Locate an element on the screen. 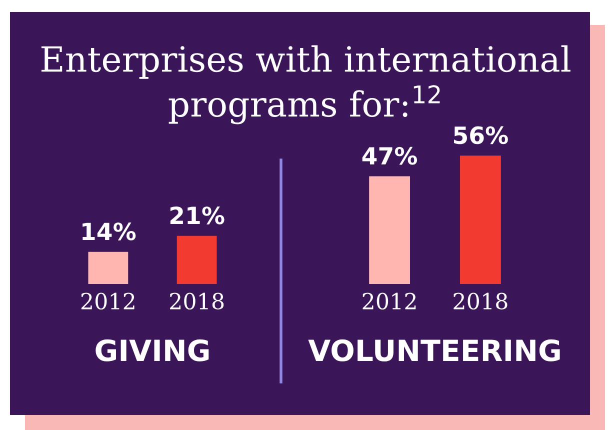 The height and width of the screenshot is (430, 611). data-label: 21% is located at coordinates (197, 215).